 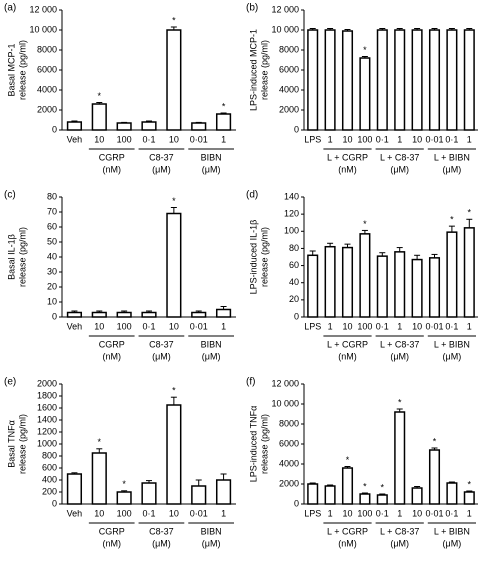 I want to click on y-tick-label: 1800, so click(x=47, y=395).